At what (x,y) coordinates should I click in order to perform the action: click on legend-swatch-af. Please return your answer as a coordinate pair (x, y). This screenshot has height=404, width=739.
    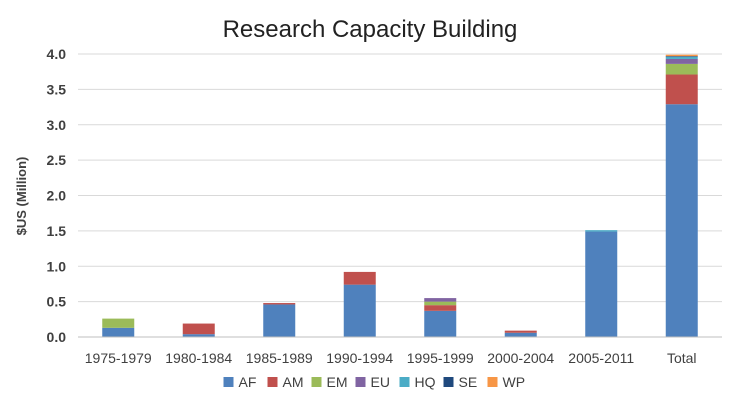
    Looking at the image, I should click on (228, 382).